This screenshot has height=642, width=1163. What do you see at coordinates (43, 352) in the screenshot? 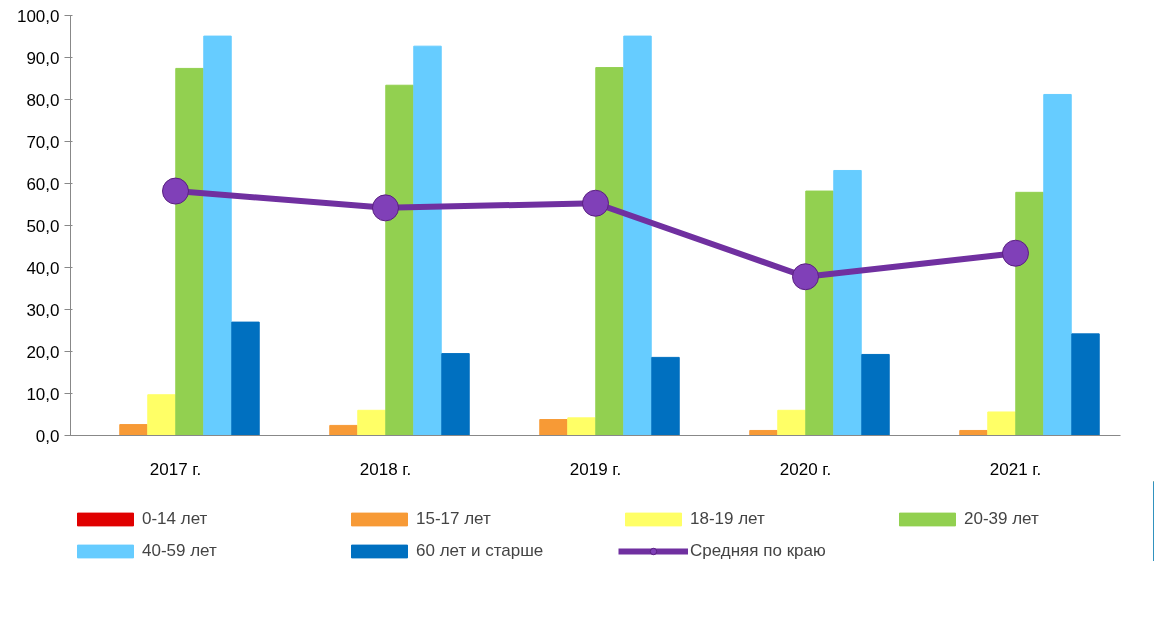
I see `y-tick-label: 20,0` at bounding box center [43, 352].